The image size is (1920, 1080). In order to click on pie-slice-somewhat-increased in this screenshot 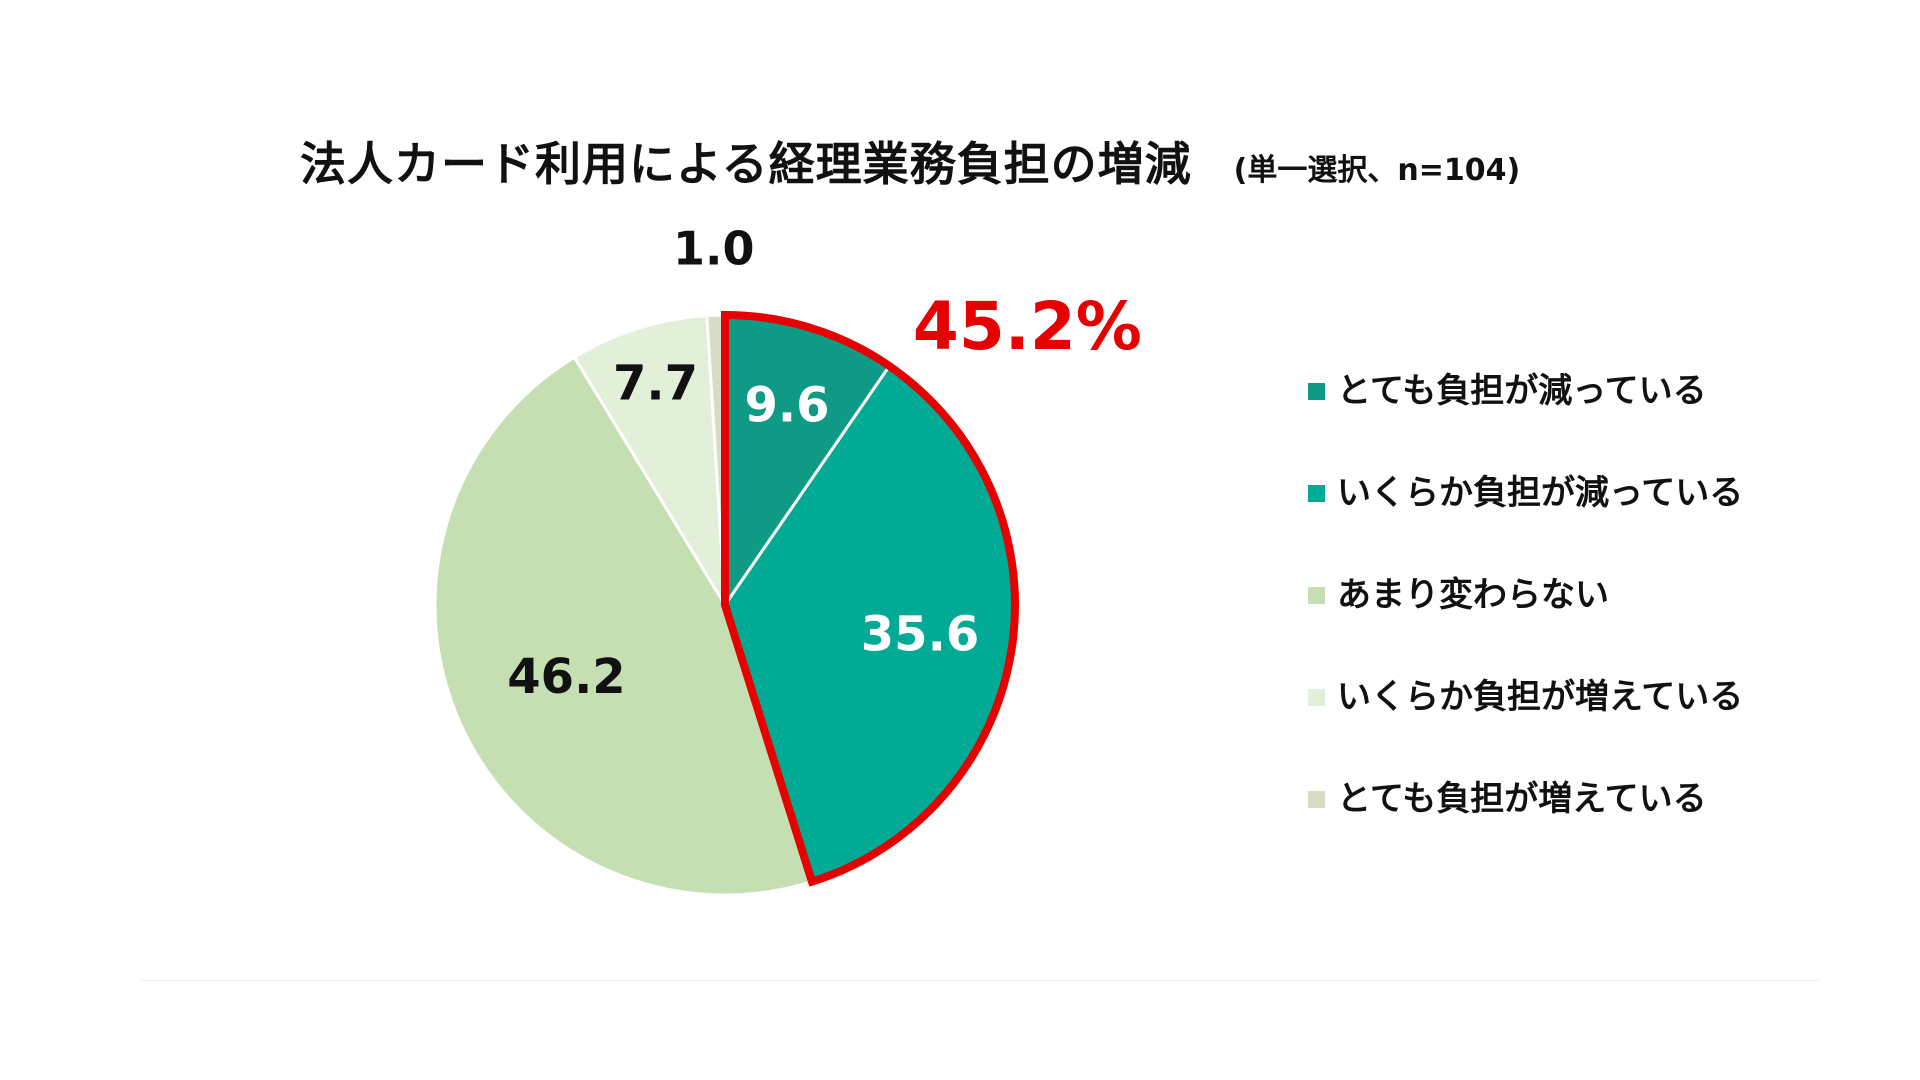, I will do `click(649, 459)`.